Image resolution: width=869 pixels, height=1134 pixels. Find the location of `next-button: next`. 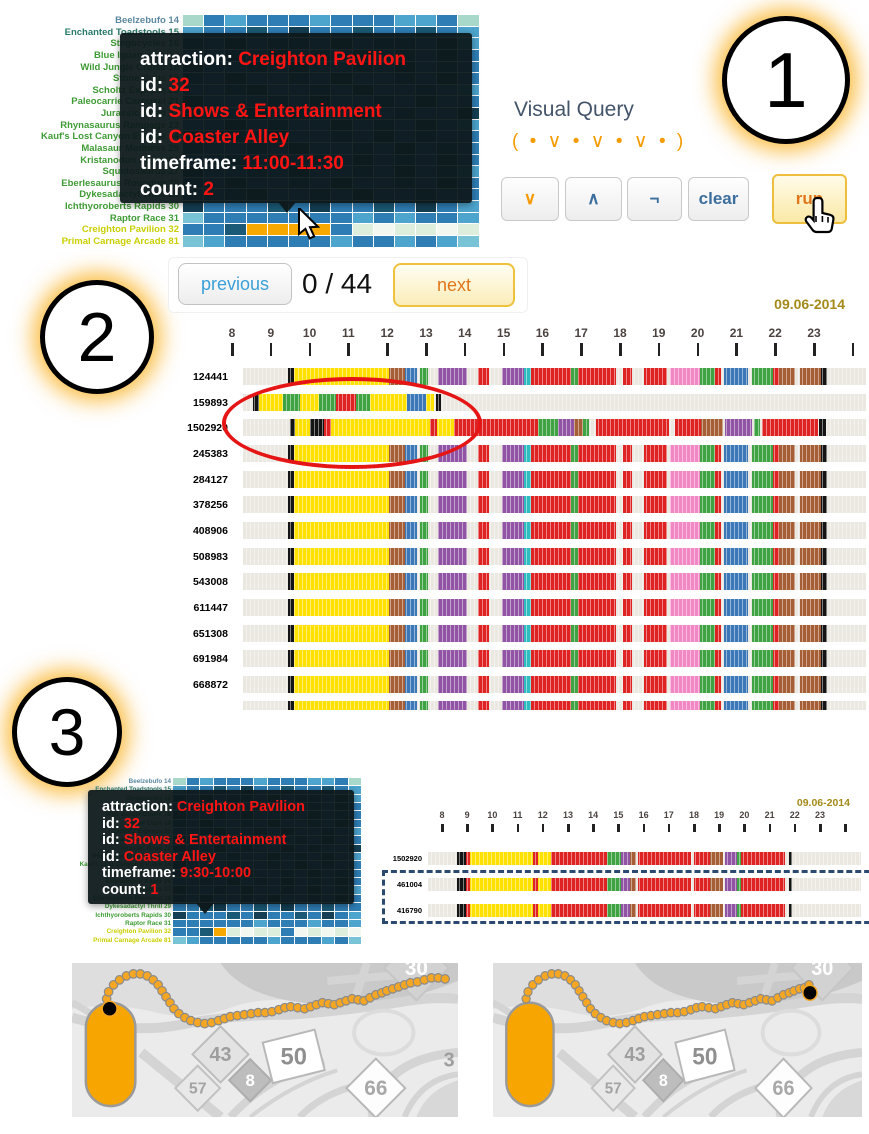

next-button: next is located at coordinates (454, 285).